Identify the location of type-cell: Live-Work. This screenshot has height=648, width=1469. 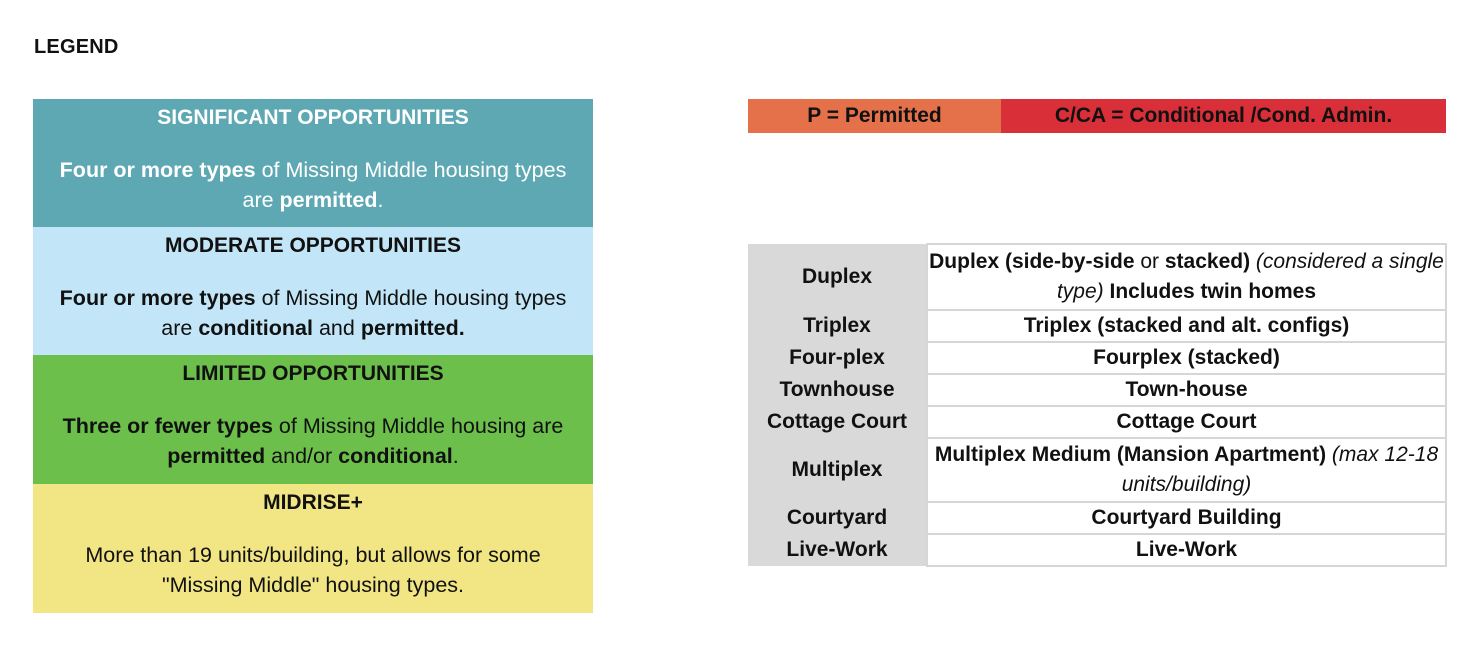
(837, 550).